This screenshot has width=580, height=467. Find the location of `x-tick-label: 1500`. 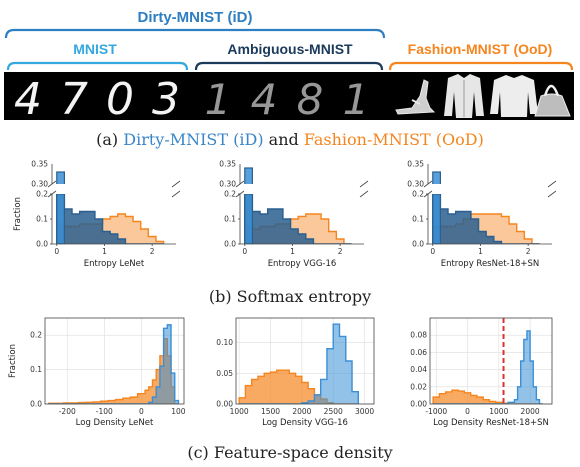

x-tick-label: 1500 is located at coordinates (270, 411).